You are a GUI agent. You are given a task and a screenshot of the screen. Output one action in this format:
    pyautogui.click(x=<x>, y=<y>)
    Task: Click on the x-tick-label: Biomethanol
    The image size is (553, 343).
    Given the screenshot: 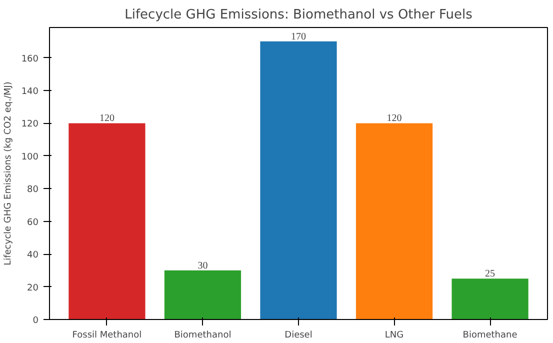 What is the action you would take?
    pyautogui.click(x=203, y=335)
    